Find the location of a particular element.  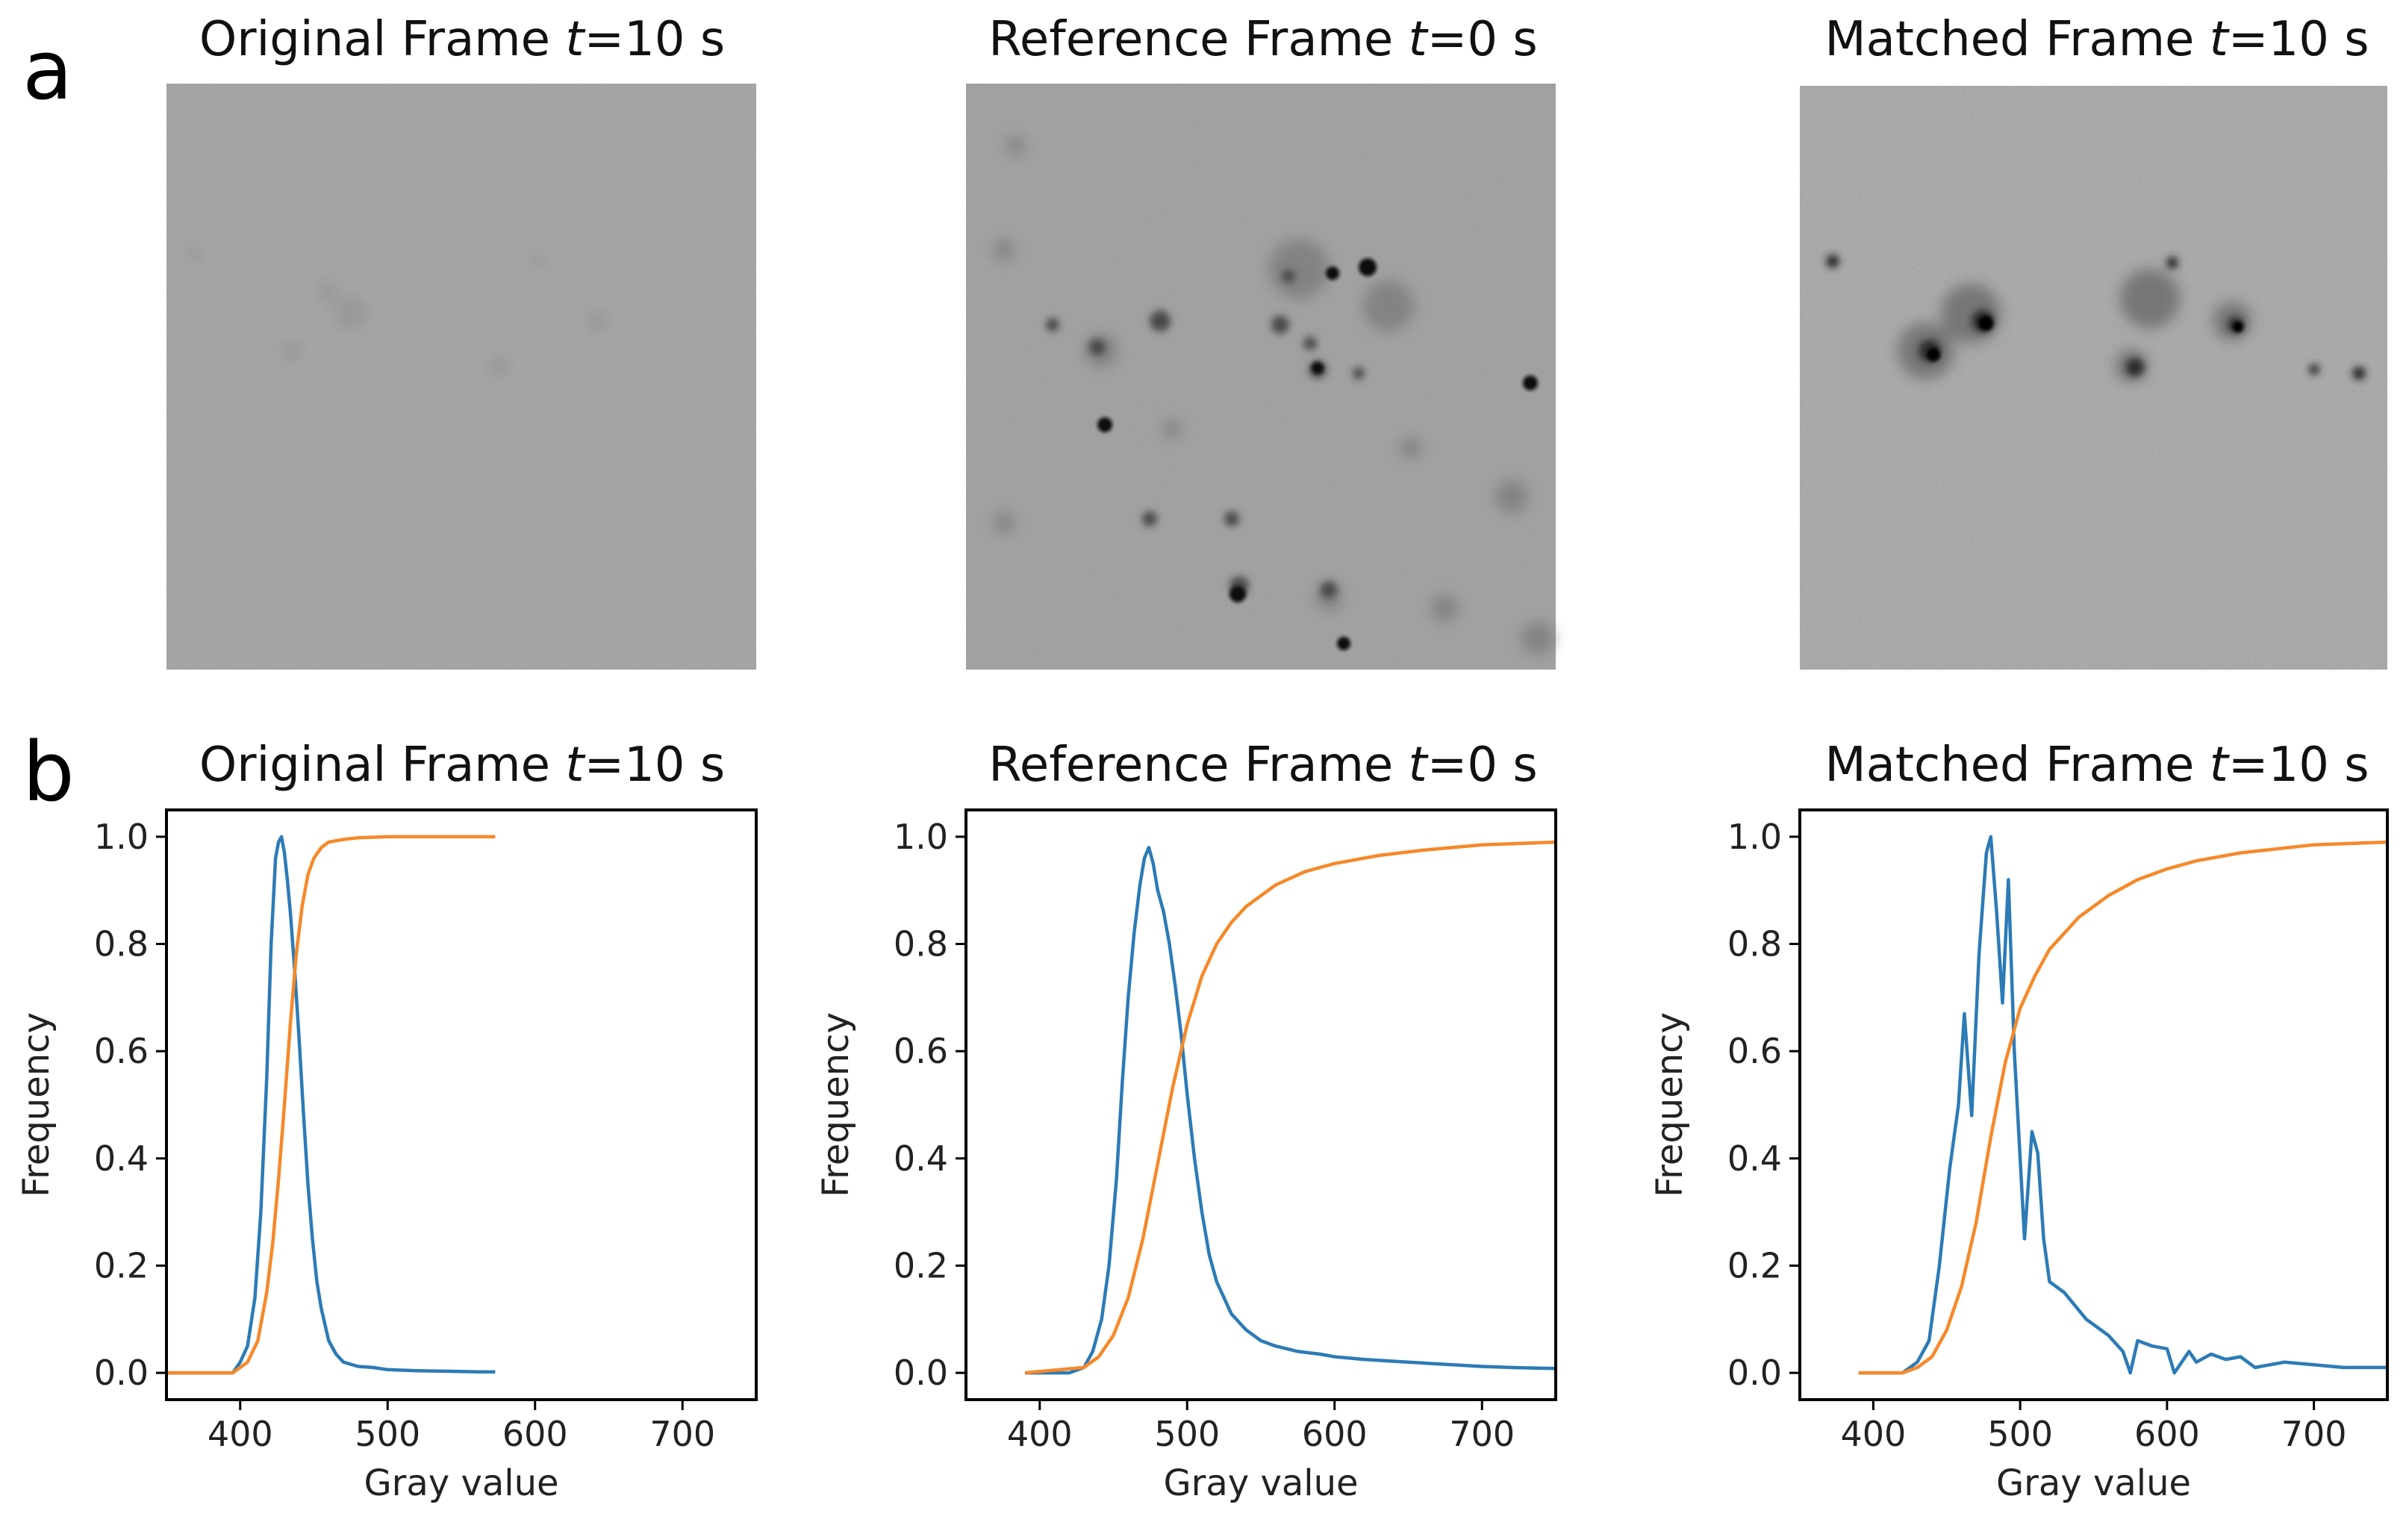

chart-title-matched: Matched Frame t=10 s is located at coordinates (2096, 765).